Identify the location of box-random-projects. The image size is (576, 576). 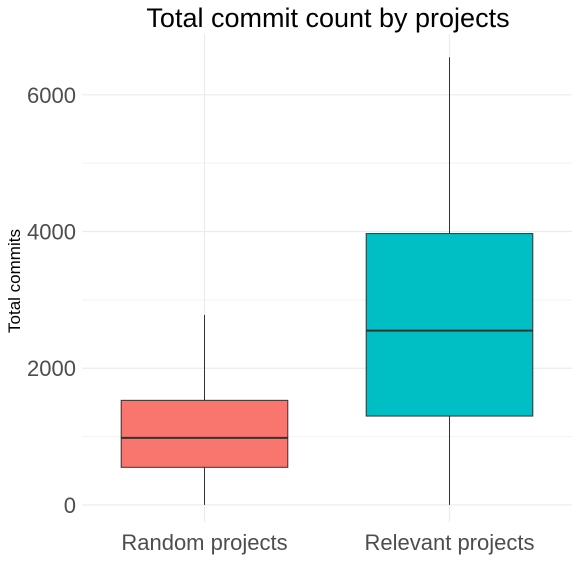
(204, 409).